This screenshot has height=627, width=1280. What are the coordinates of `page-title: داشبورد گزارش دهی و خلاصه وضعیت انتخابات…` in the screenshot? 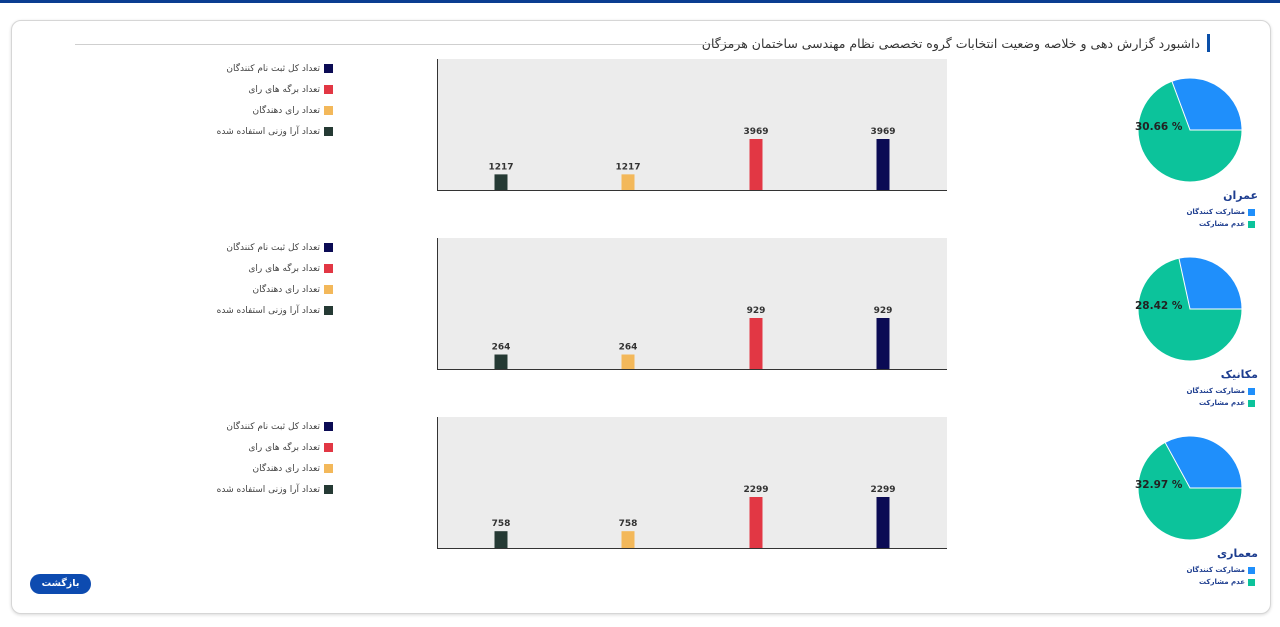 It's located at (950, 43).